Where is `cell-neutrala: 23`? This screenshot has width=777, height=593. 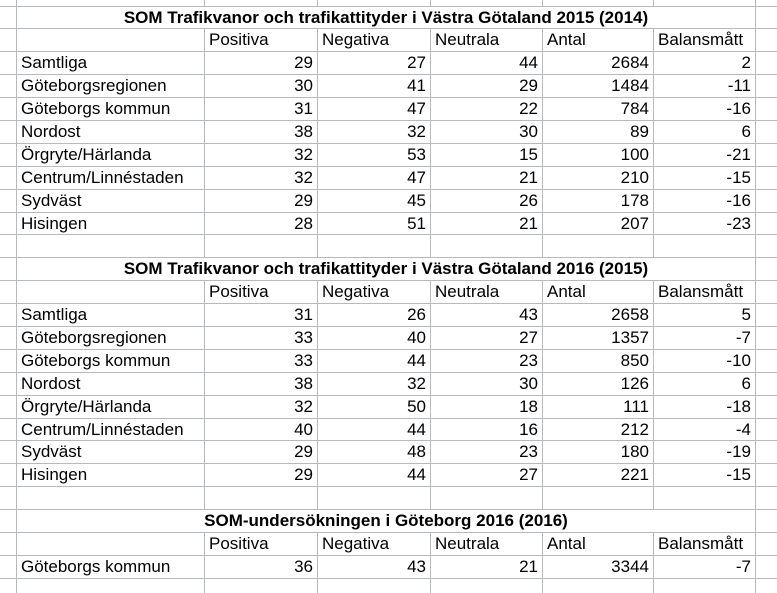 cell-neutrala: 23 is located at coordinates (487, 360).